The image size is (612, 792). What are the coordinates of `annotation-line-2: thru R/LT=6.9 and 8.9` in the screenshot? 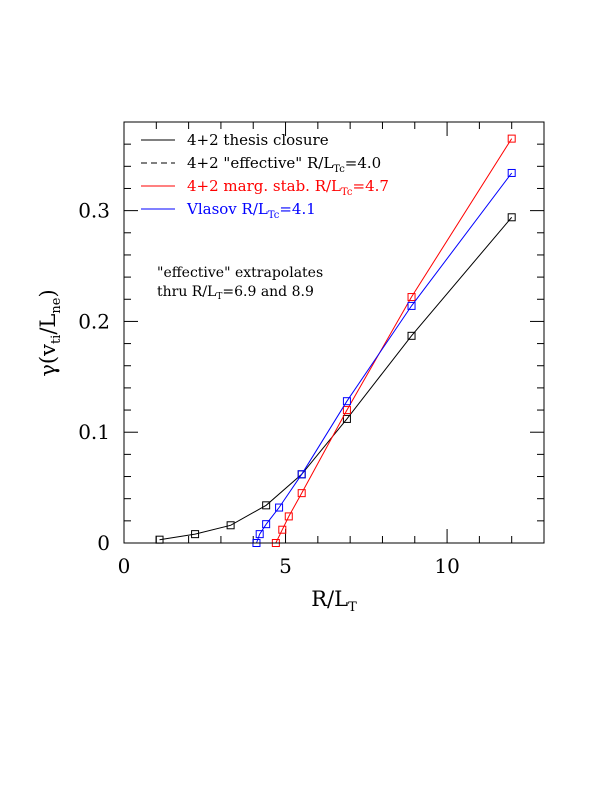 It's located at (235, 293).